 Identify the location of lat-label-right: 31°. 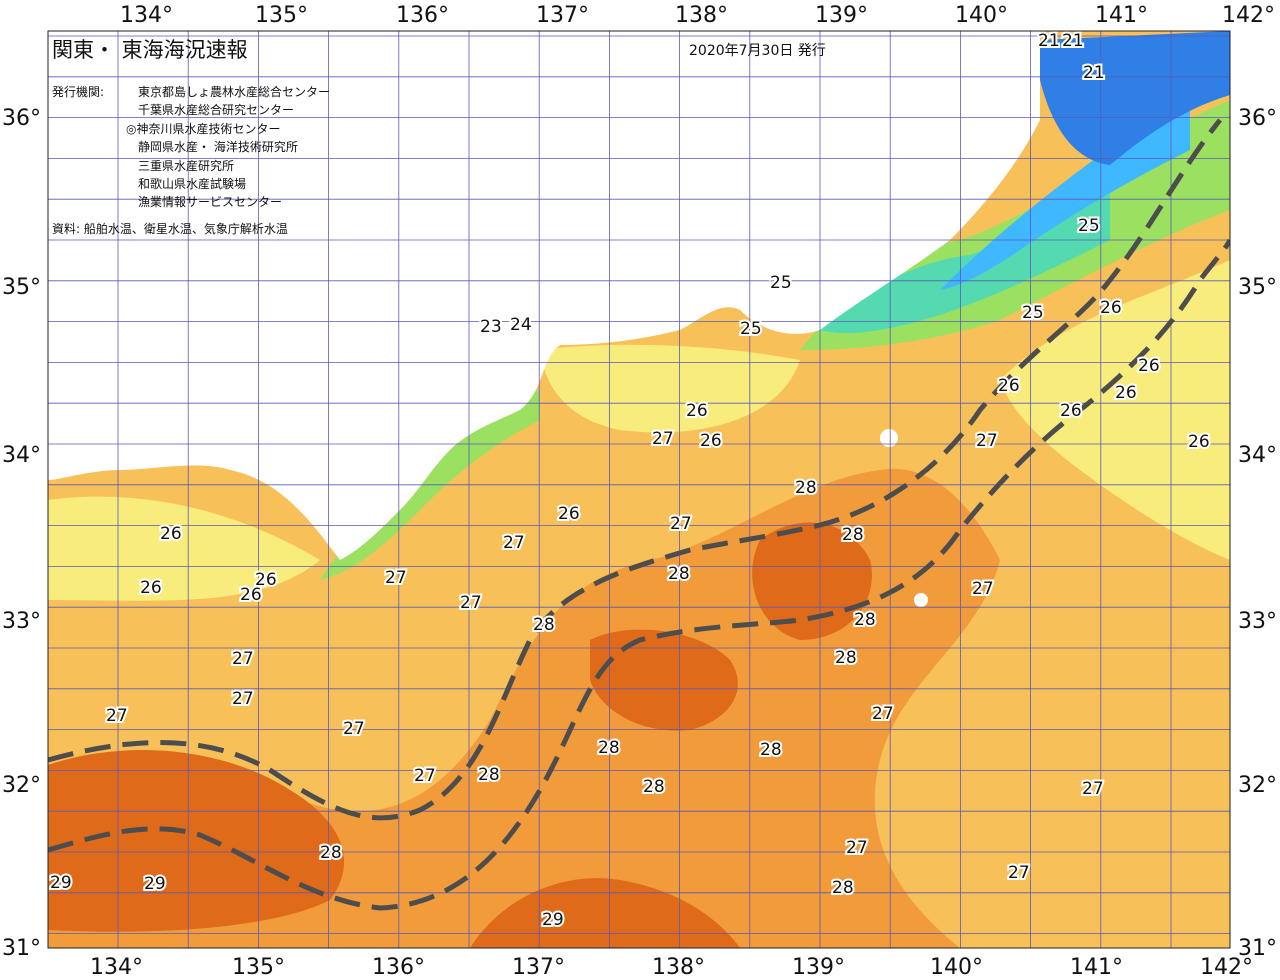
(1257, 948).